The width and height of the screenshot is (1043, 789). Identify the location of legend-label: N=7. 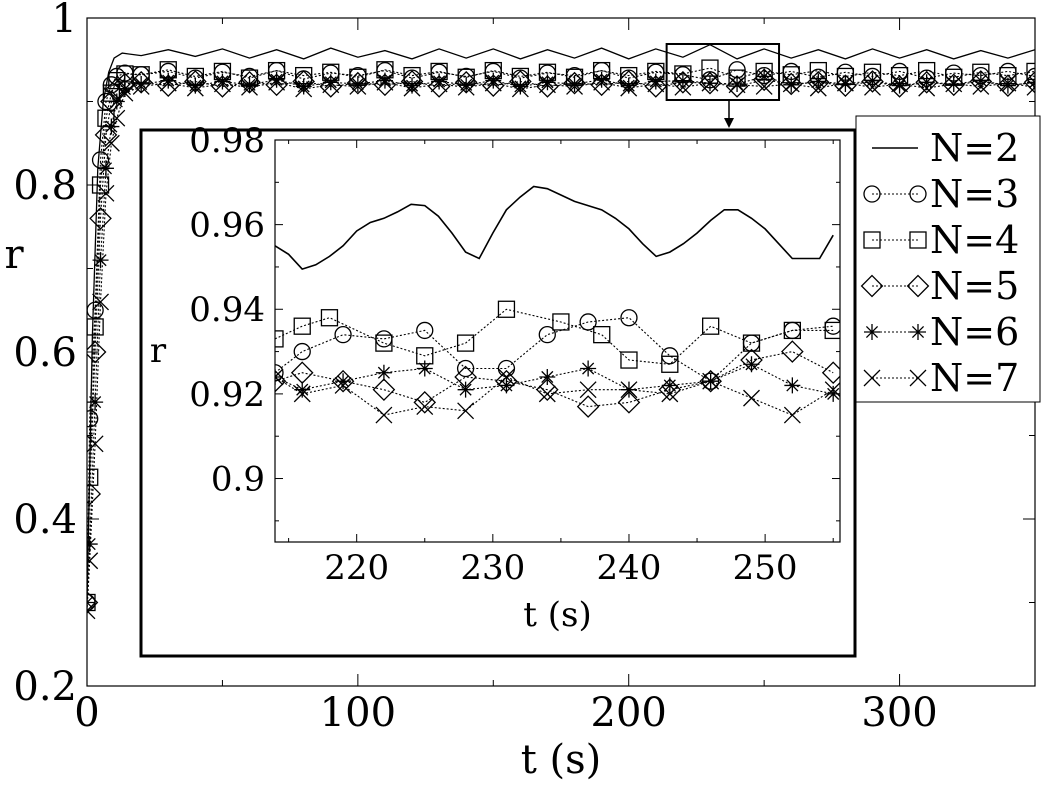
(974, 378).